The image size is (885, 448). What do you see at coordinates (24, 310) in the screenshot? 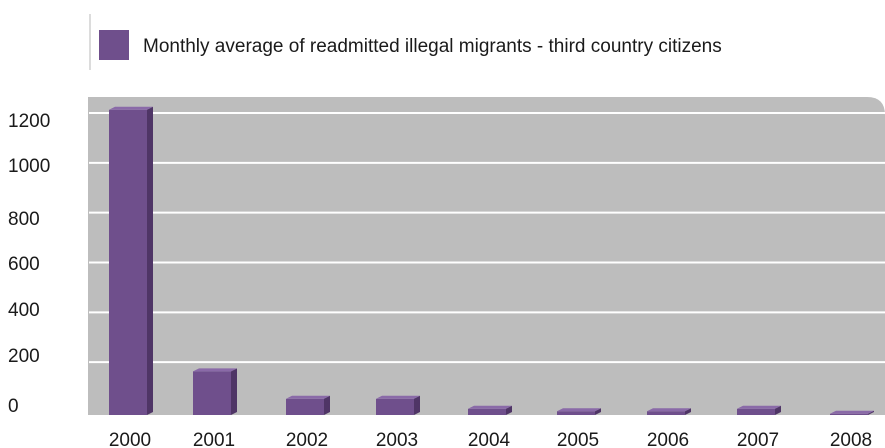
I see `y-tick-label: 400` at bounding box center [24, 310].